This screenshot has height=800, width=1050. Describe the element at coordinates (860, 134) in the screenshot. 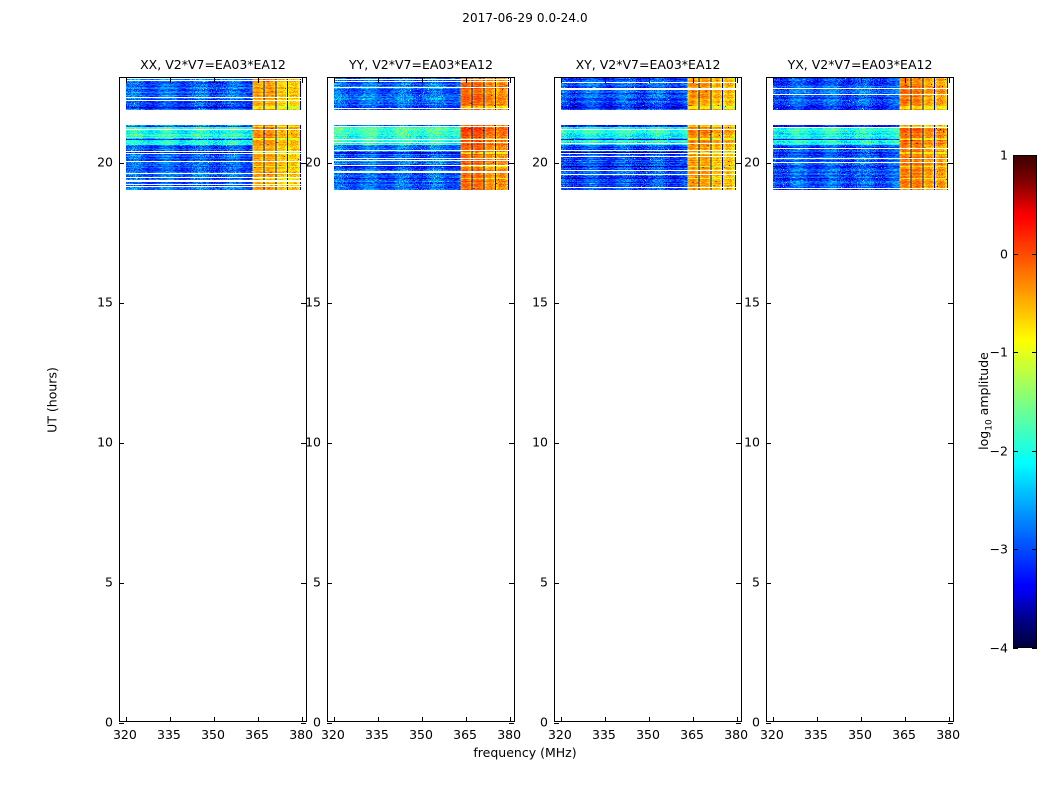

I see `waterfall-image-yx` at that location.